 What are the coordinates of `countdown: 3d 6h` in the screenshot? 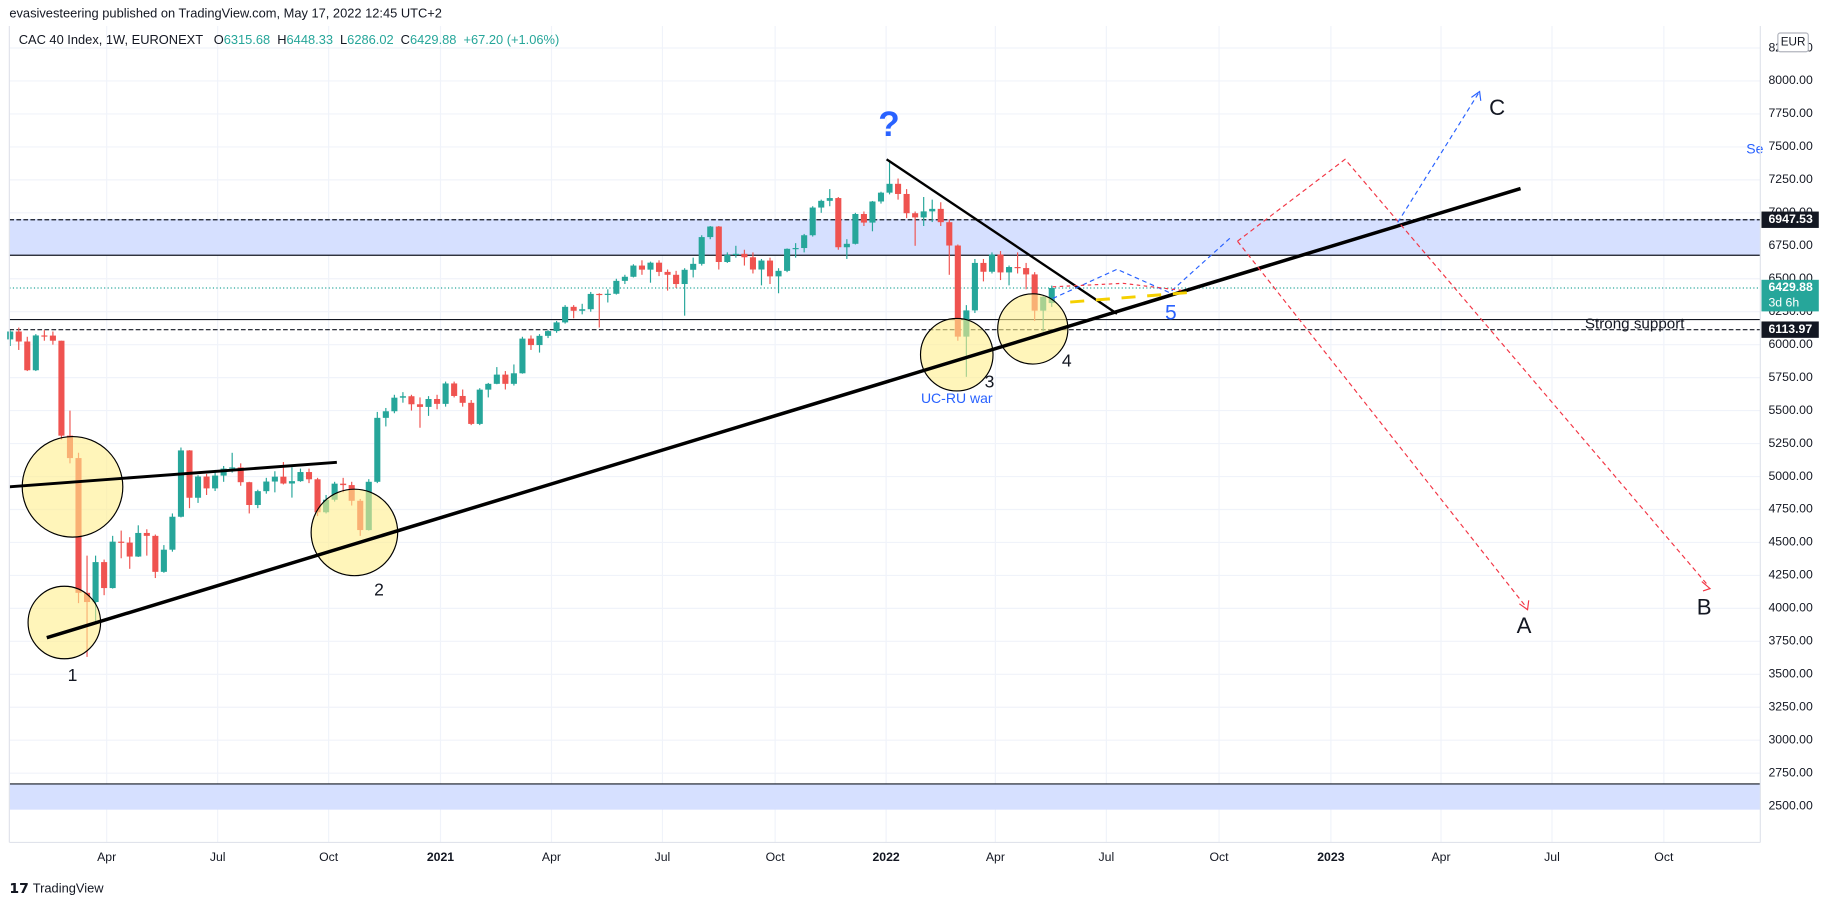 It's located at (1784, 302).